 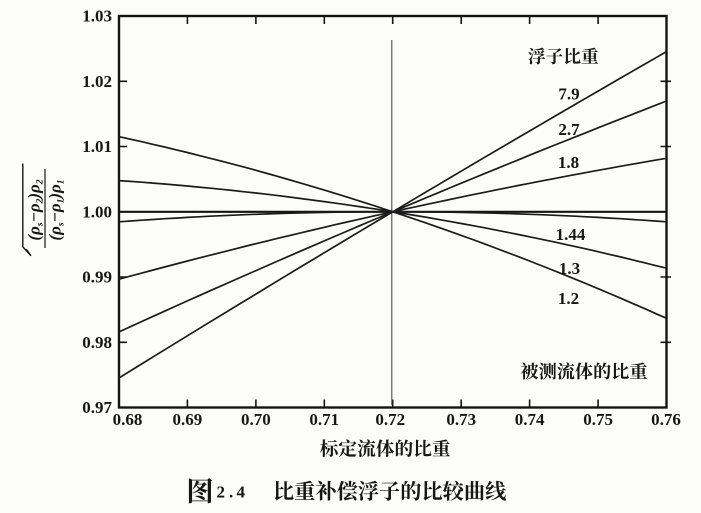 What do you see at coordinates (97, 16) in the screenshot?
I see `svg-text: 1.03` at bounding box center [97, 16].